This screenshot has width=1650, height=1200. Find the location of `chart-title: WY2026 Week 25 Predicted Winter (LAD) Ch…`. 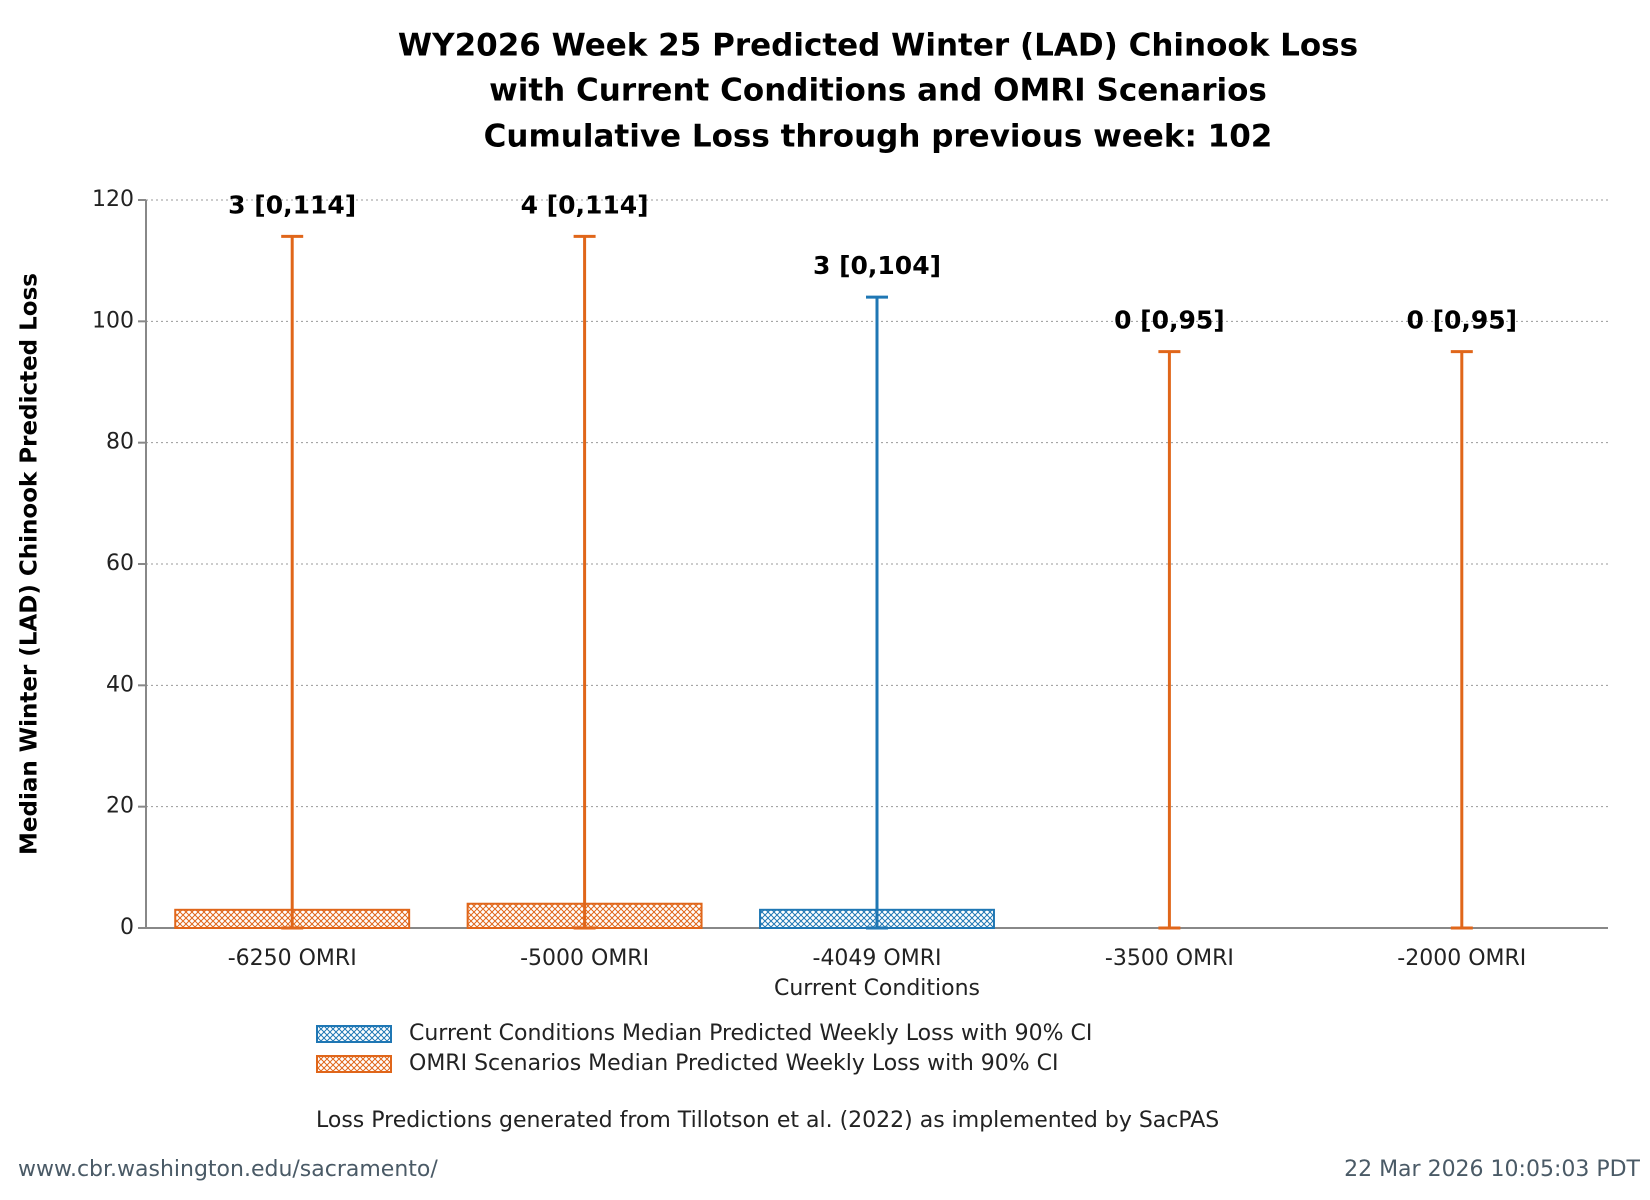

chart-title: WY2026 Week 25 Predicted Winter (LAD) Ch… is located at coordinates (878, 46).